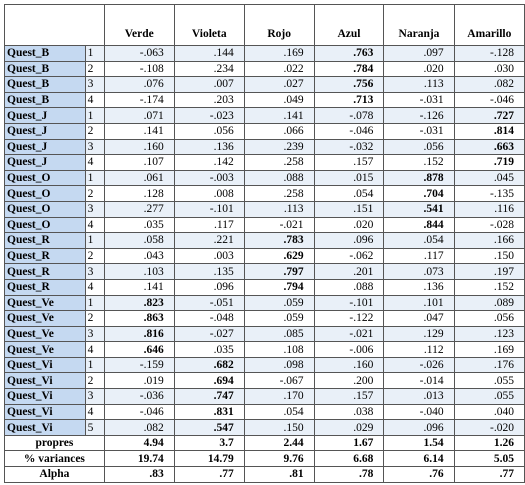  Describe the element at coordinates (54, 459) in the screenshot. I see `summary-label: % variances` at that location.